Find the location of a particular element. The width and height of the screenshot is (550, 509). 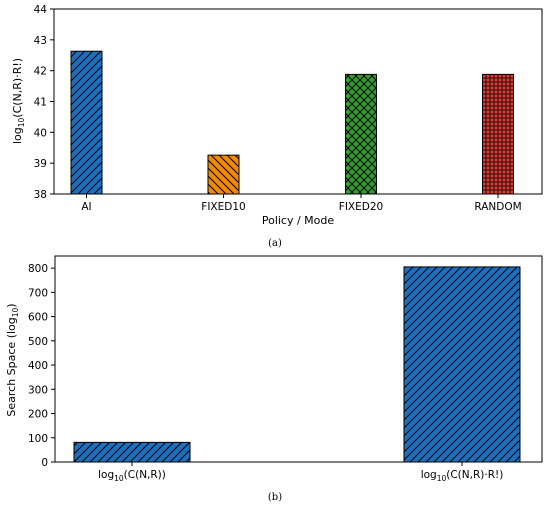

bar-a-0-hatch is located at coordinates (86, 122).